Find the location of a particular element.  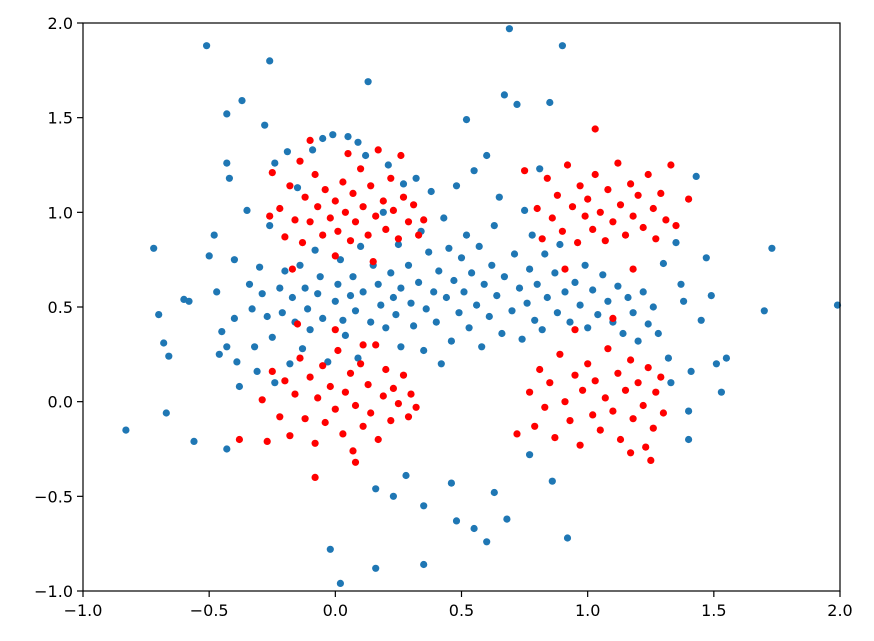

x-tick-label: 2.0 is located at coordinates (839, 610).